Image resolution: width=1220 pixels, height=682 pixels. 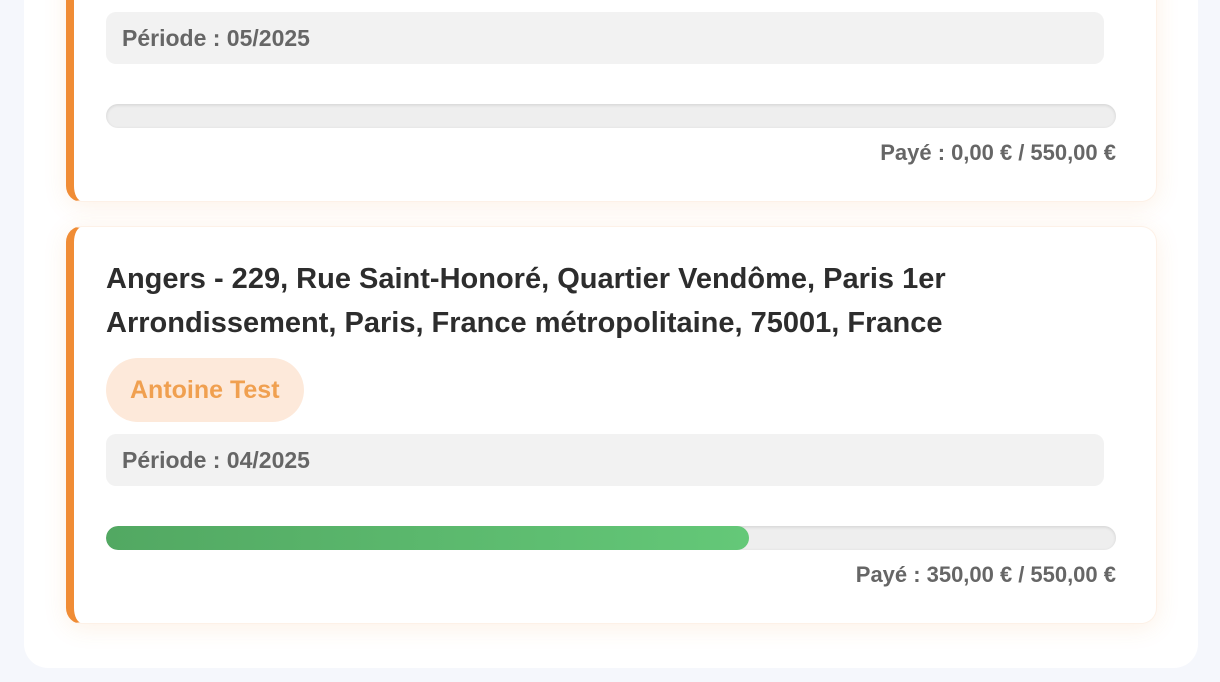 I want to click on payment-text: Payé :350,00 €/550,00 €, so click(x=986, y=575).